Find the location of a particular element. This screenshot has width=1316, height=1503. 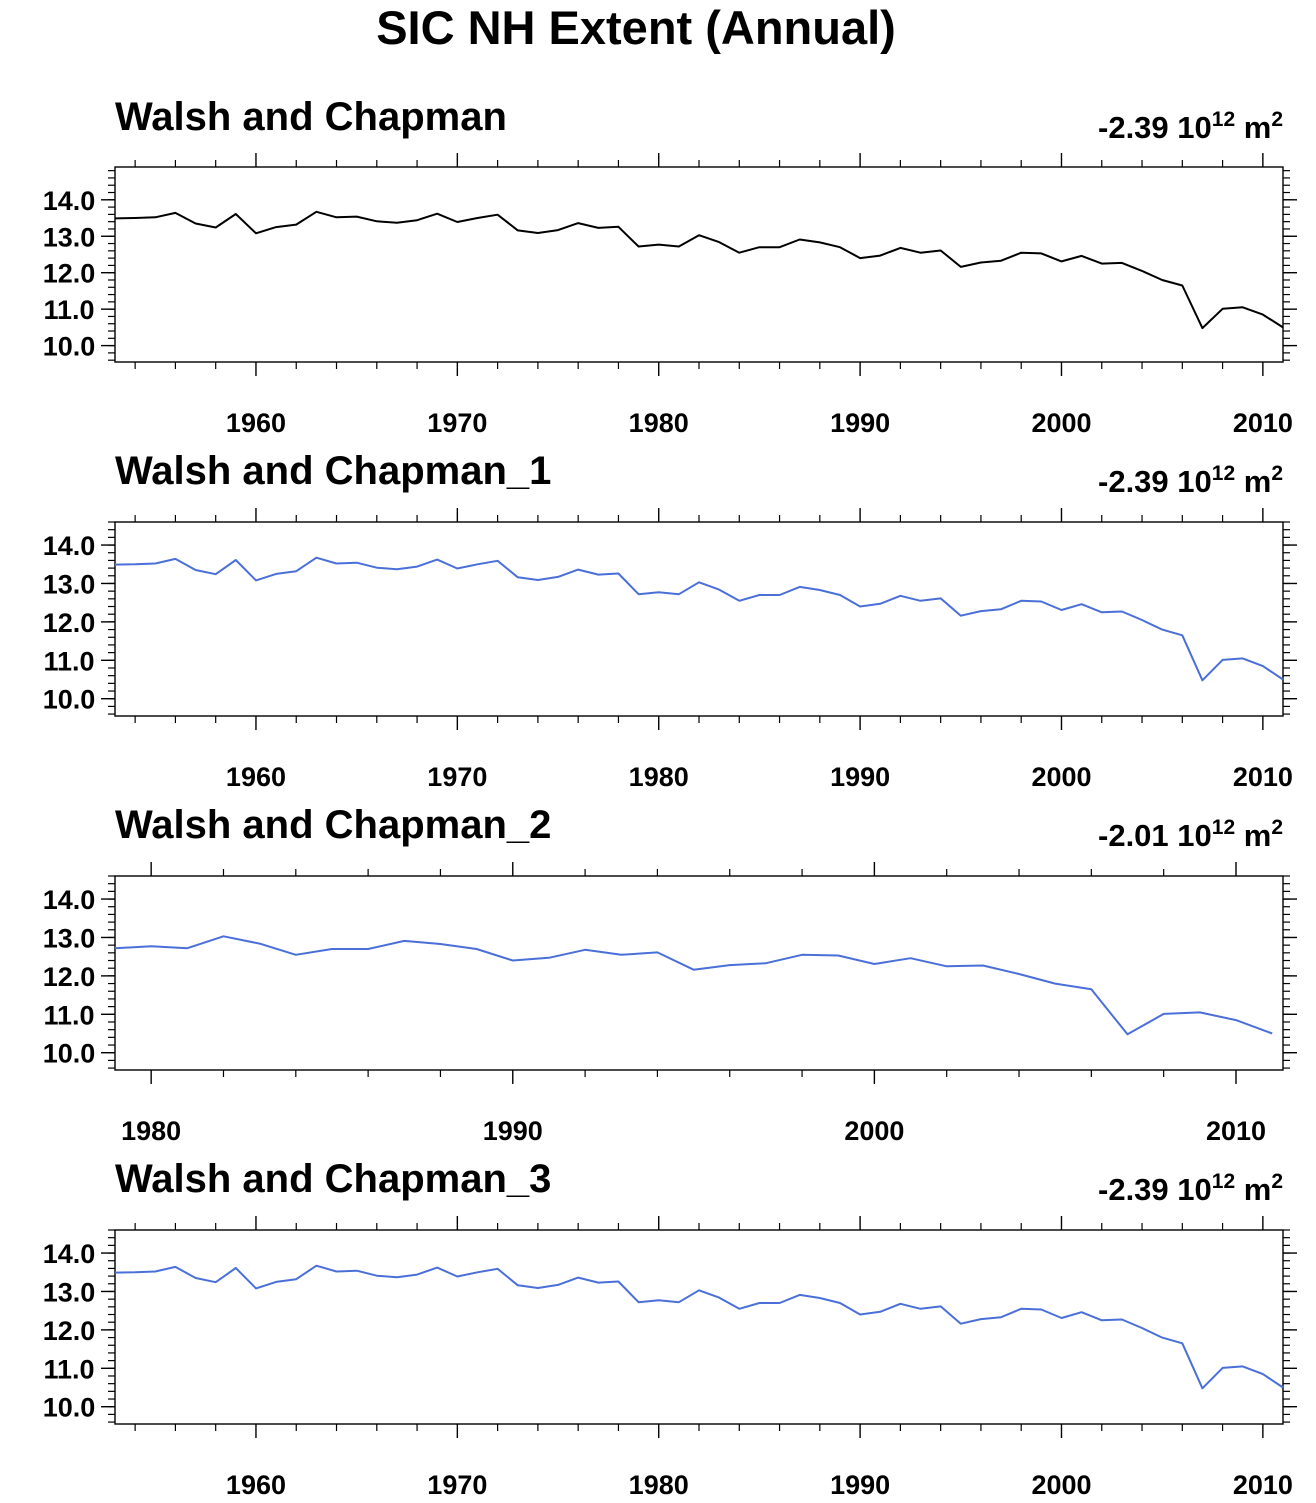

trend-annotation: -2.01 1012 m2 is located at coordinates (1190, 834).